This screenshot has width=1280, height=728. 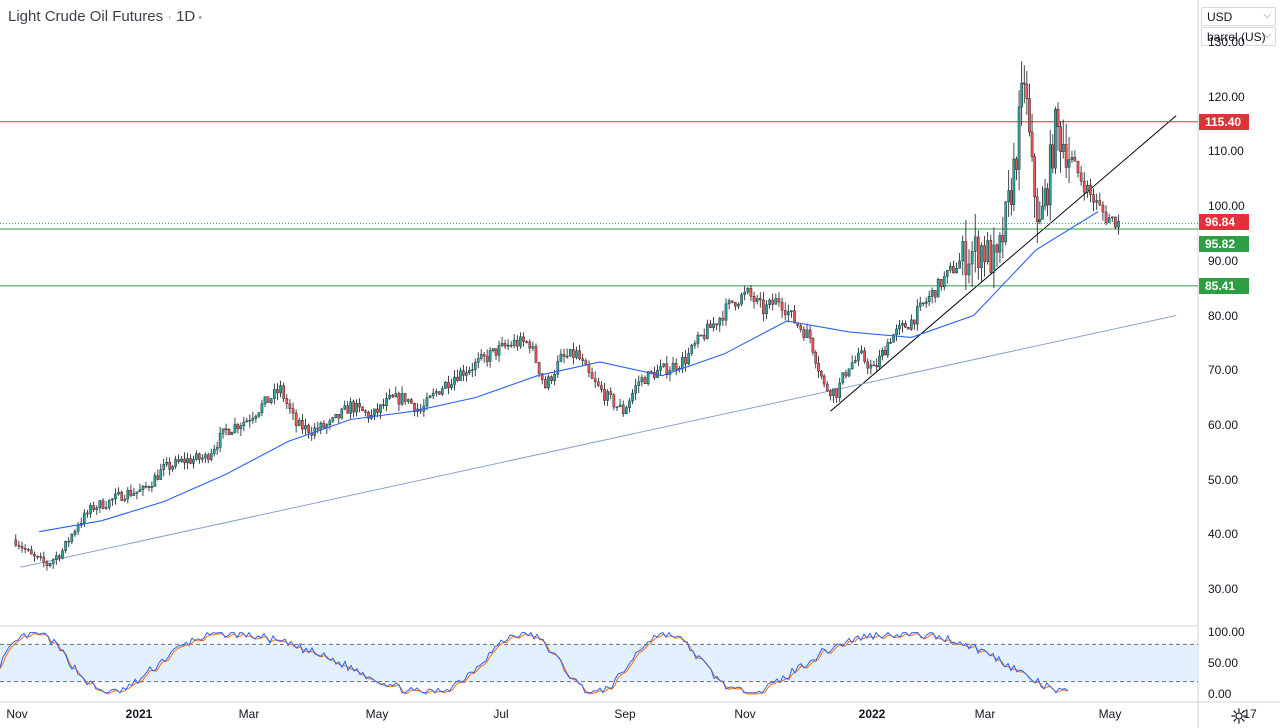 I want to click on chevron-down-icon: ⌵, so click(x=1267, y=15).